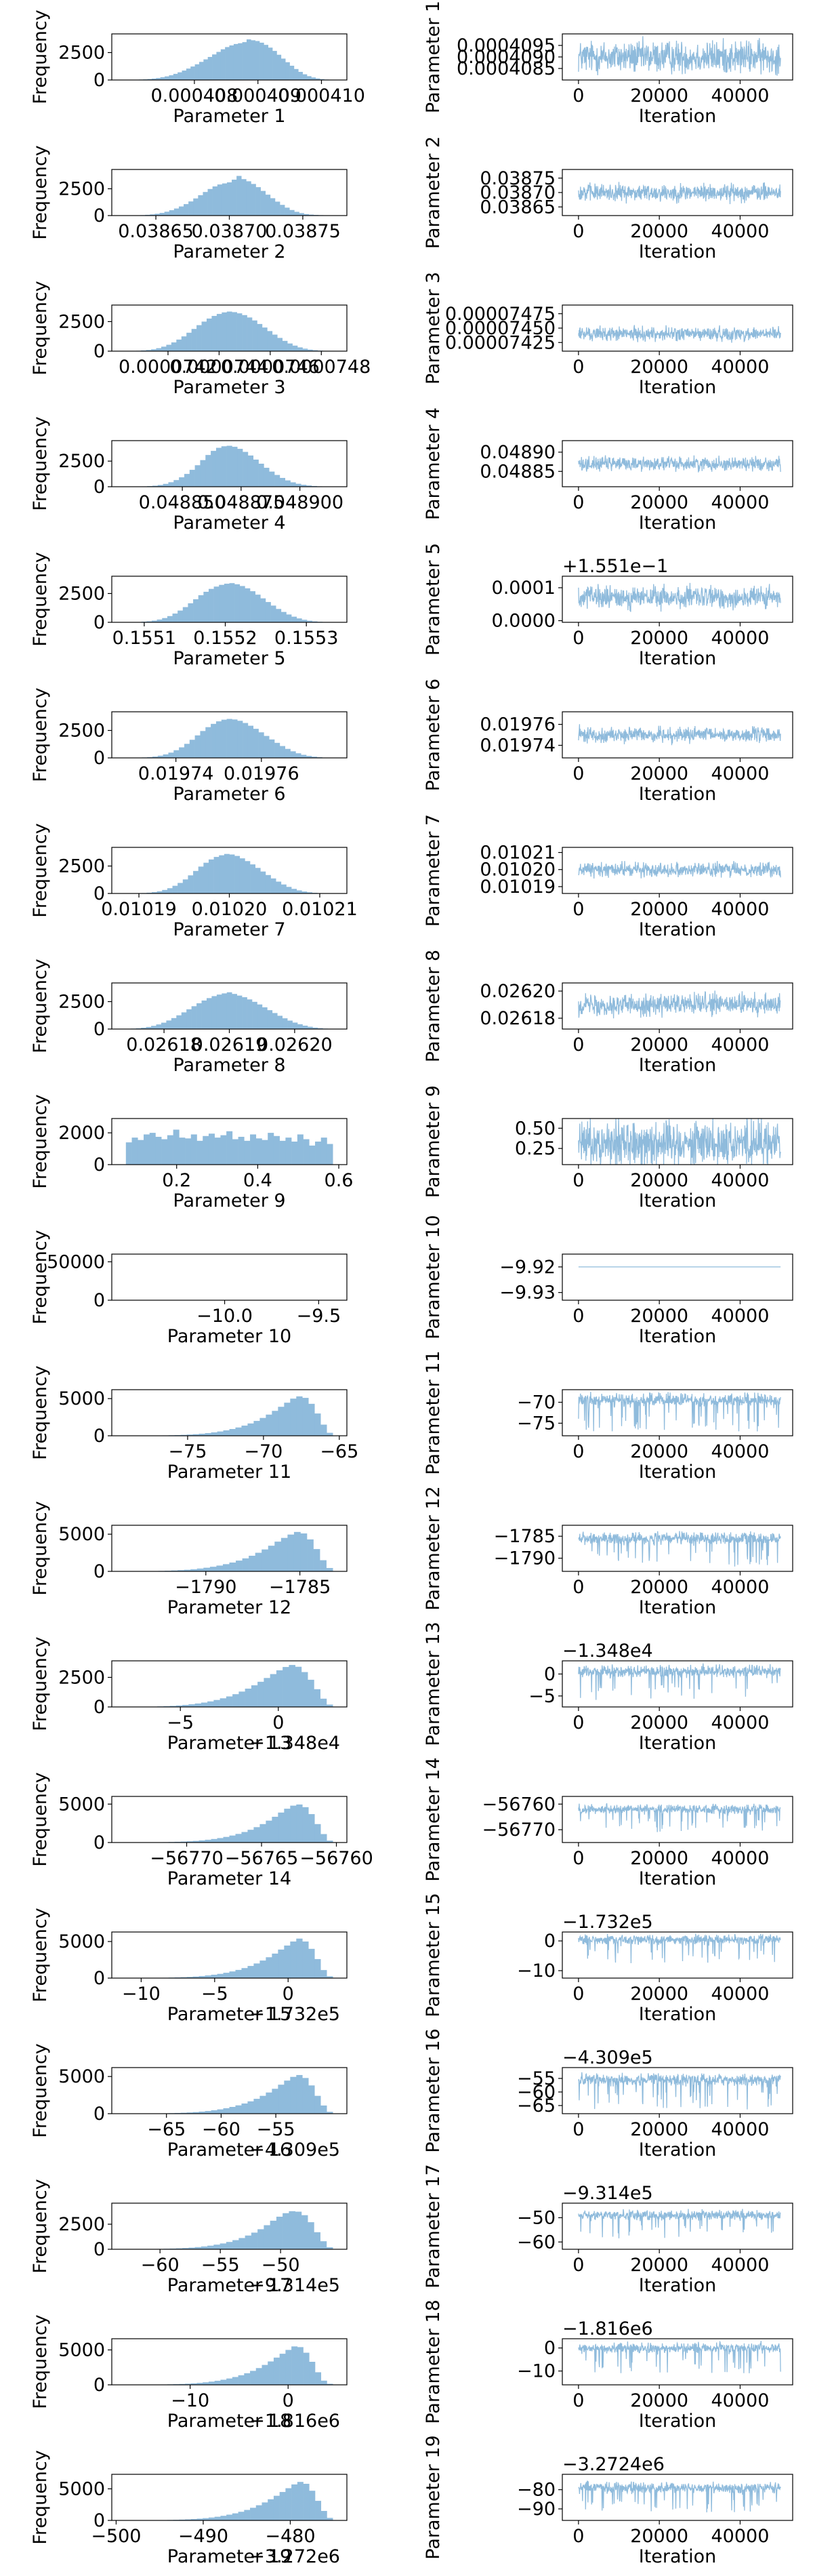 This screenshot has height=2576, width=813. I want to click on histogram-panel: 0 2000 0.2 0.4 0.6 Parameter 9 Frequency, so click(192, 1152).